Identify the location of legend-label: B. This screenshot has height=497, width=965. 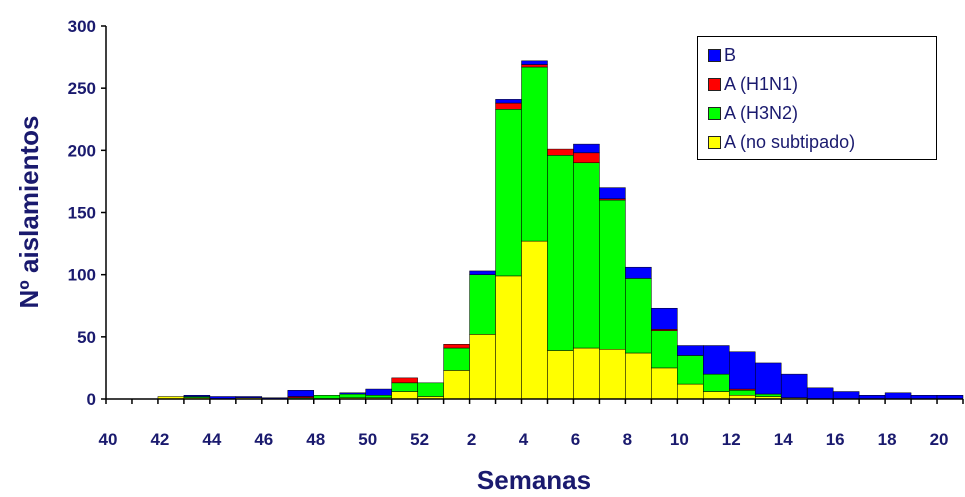
(730, 55).